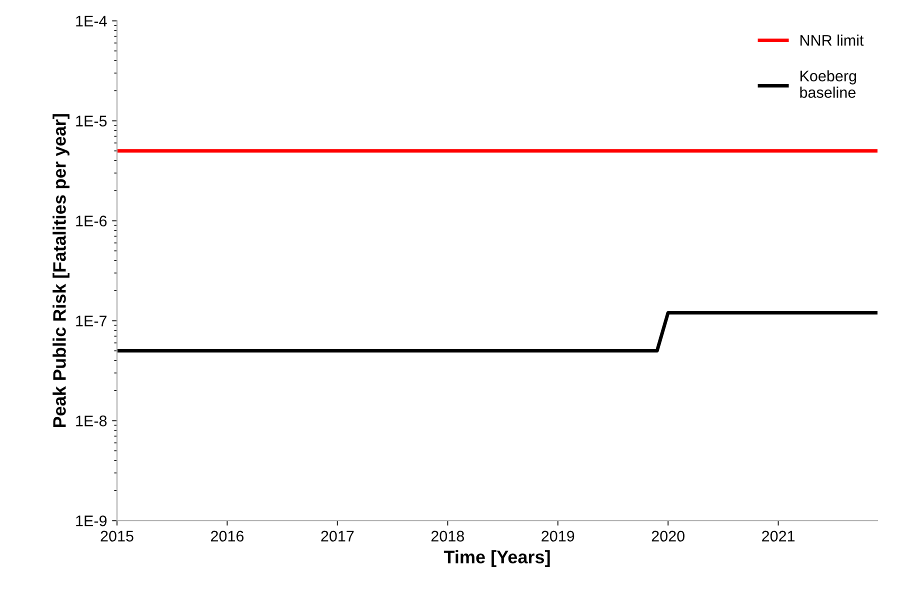 Image resolution: width=900 pixels, height=595 pixels. What do you see at coordinates (61, 271) in the screenshot?
I see `y-axis-title: Peak Public Risk [Fatalities per year]` at bounding box center [61, 271].